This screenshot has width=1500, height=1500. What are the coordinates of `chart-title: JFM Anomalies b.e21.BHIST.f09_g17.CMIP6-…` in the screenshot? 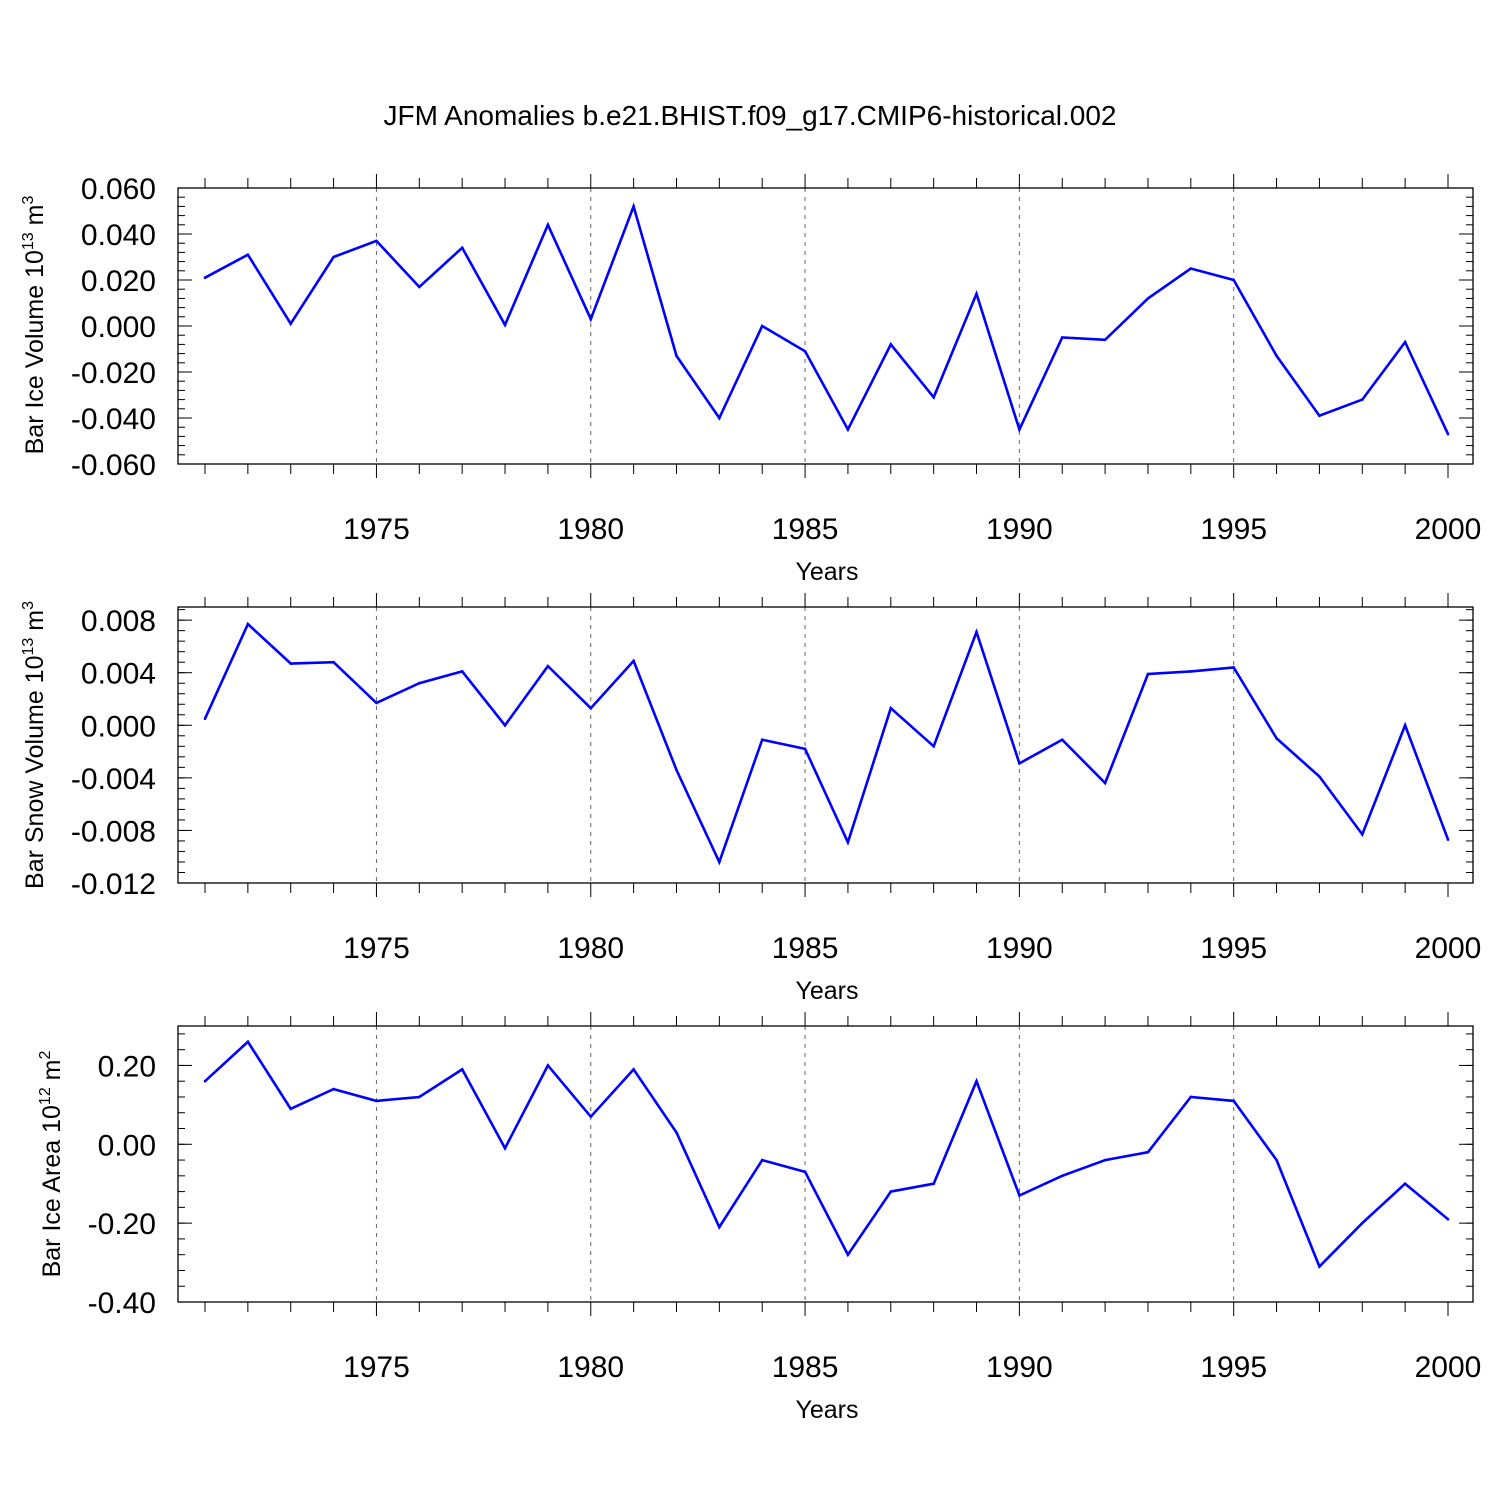 It's located at (749, 115).